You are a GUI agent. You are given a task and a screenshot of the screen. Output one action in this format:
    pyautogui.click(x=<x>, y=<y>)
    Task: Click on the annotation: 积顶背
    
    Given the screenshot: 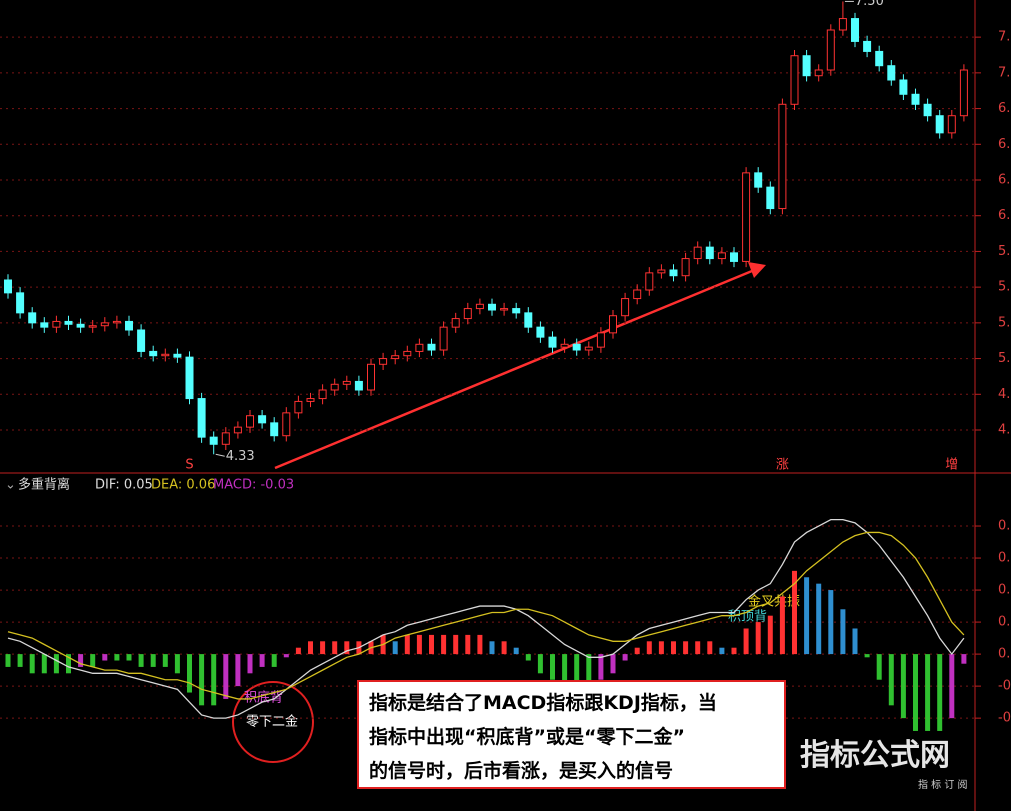 What is the action you would take?
    pyautogui.click(x=747, y=617)
    